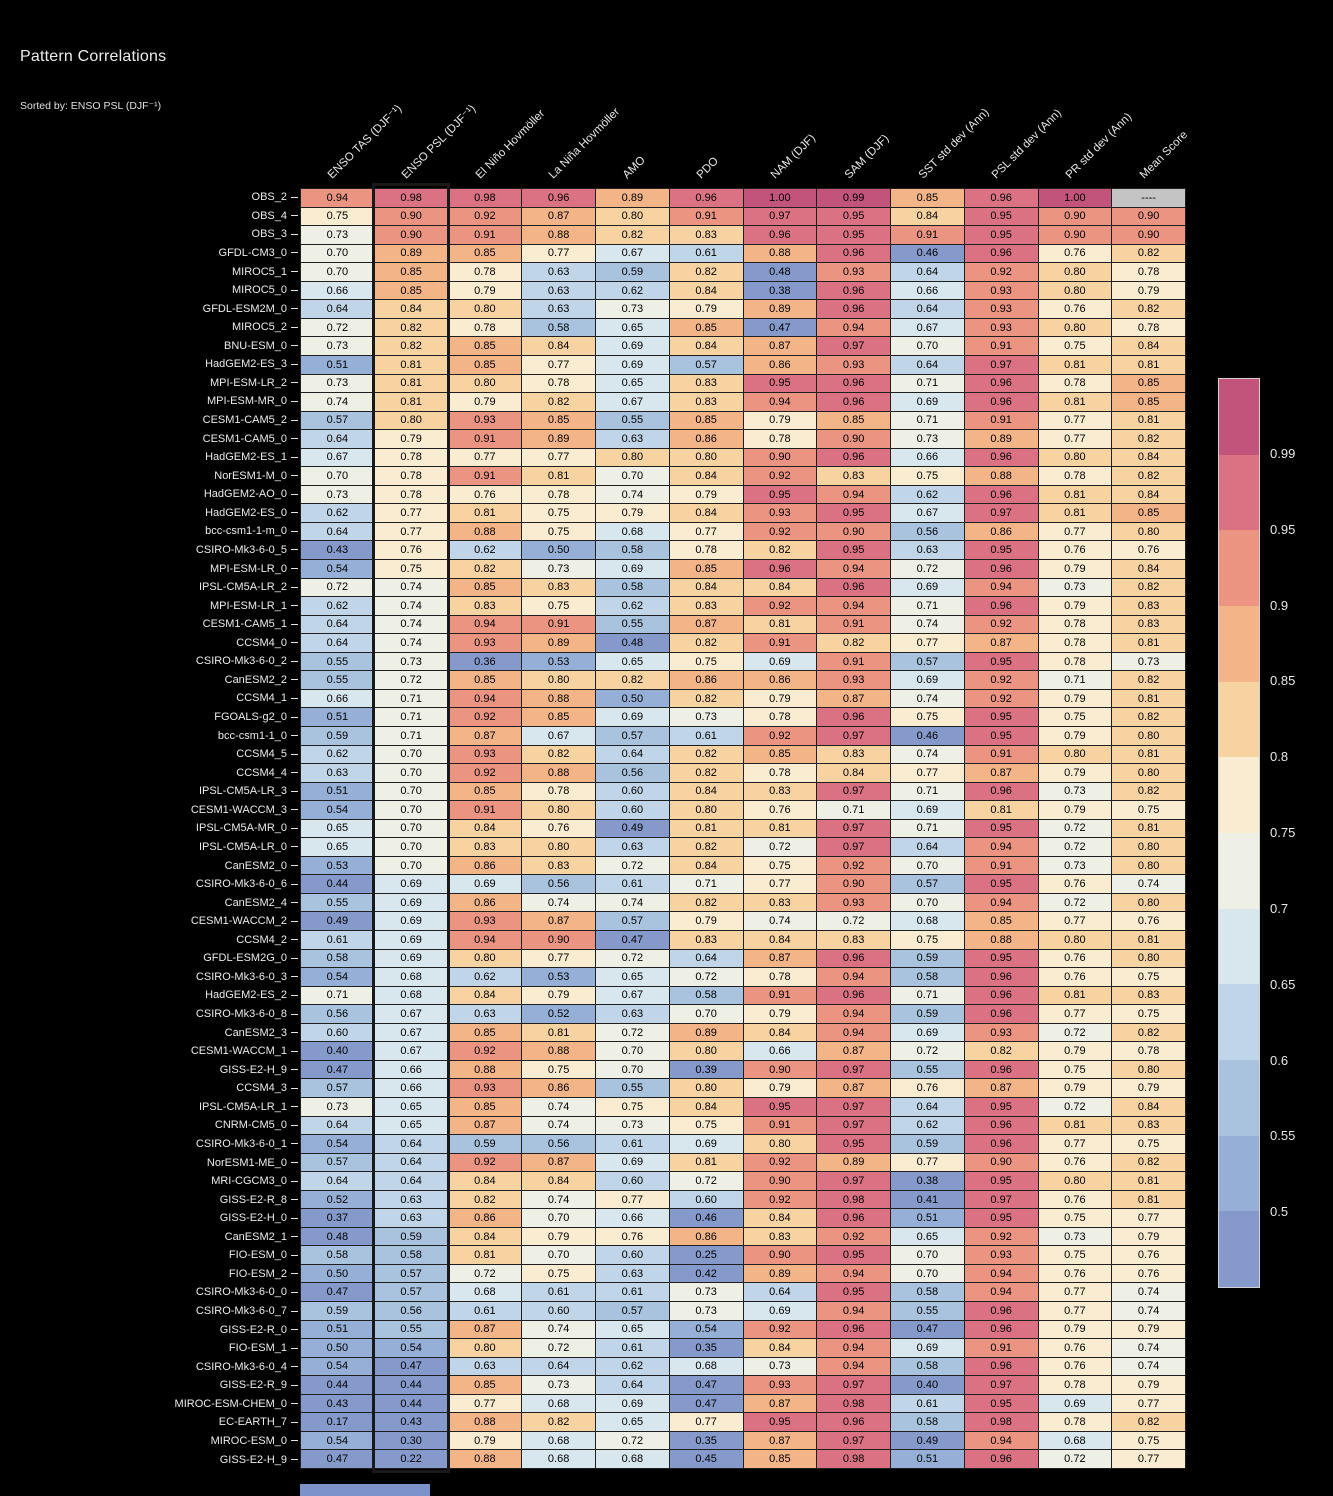 The height and width of the screenshot is (1496, 1333). What do you see at coordinates (337, 1385) in the screenshot?
I see `heatmap-cell: 0.44` at bounding box center [337, 1385].